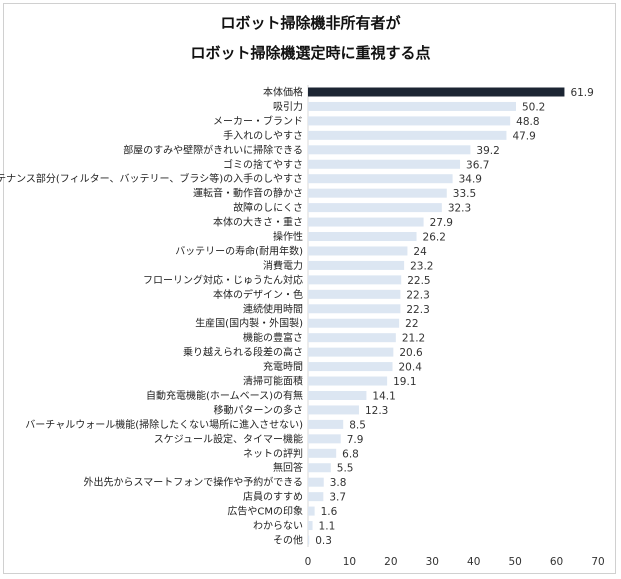 This screenshot has width=621, height=579. What do you see at coordinates (258, 222) in the screenshot?
I see `category-label: 本体の大きさ・重さ` at bounding box center [258, 222].